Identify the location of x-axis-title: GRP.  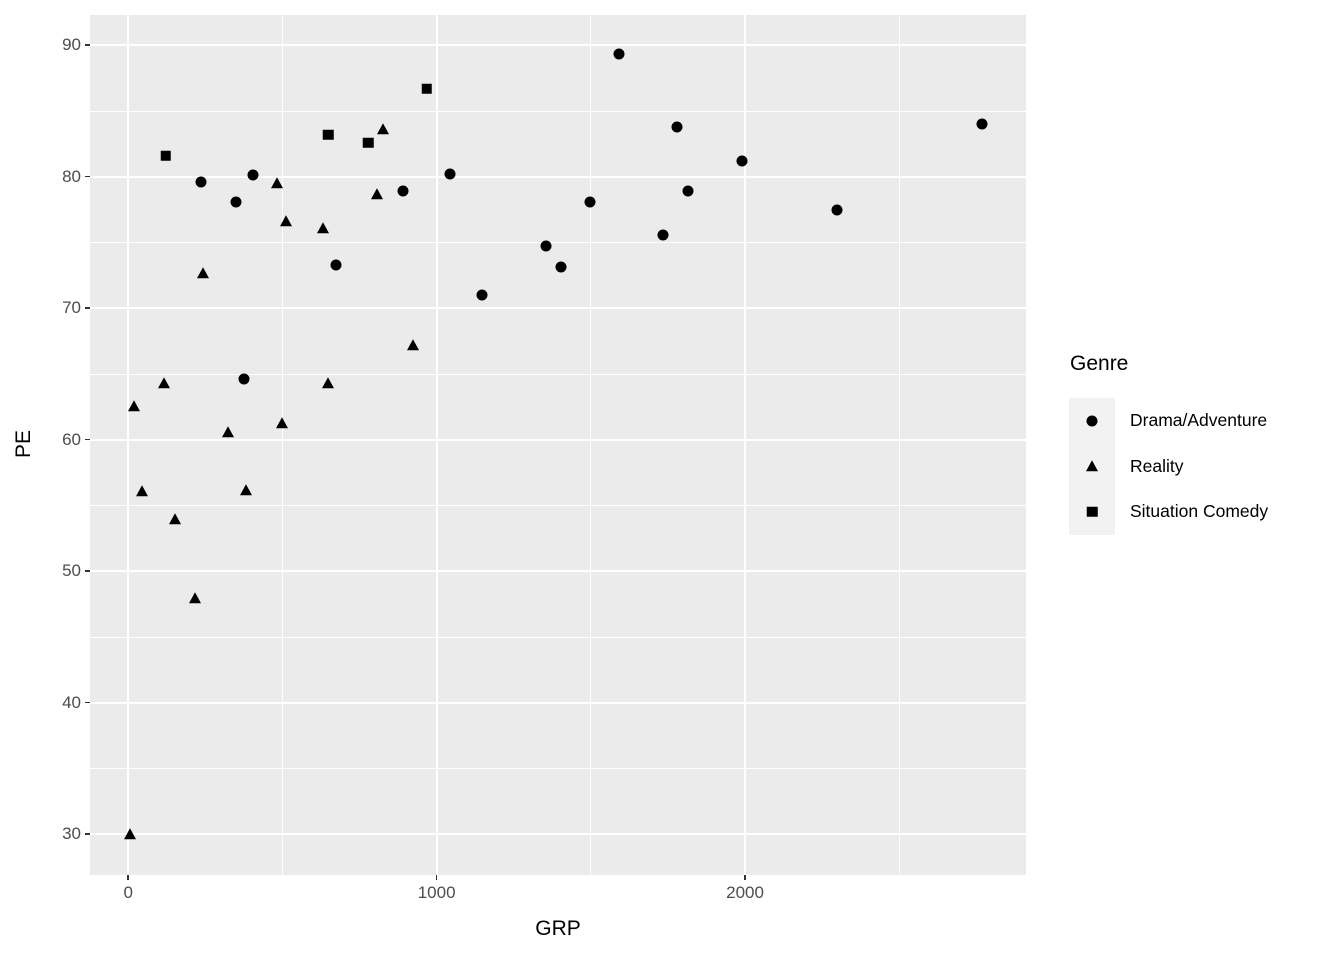
(558, 928).